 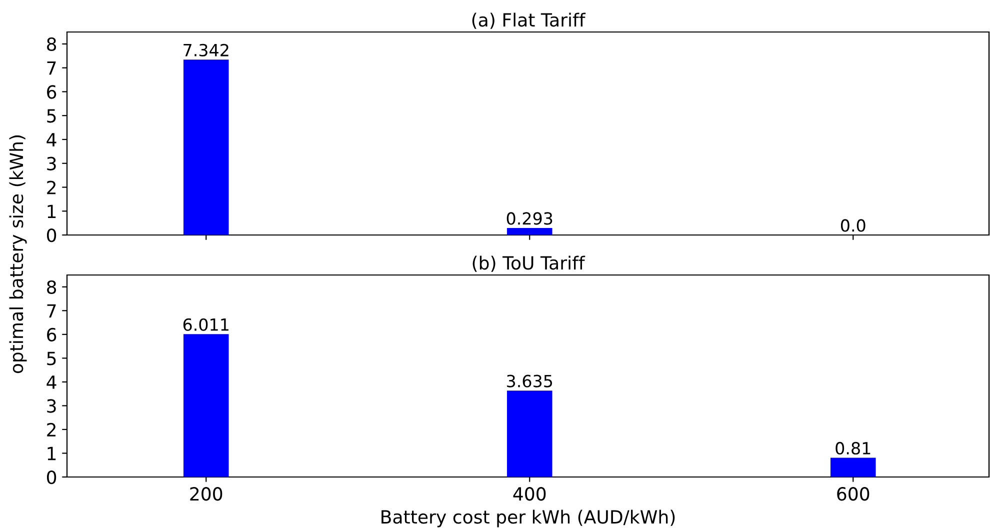 I want to click on y-axis-title: optimal battery size (kWh), so click(x=18, y=254).